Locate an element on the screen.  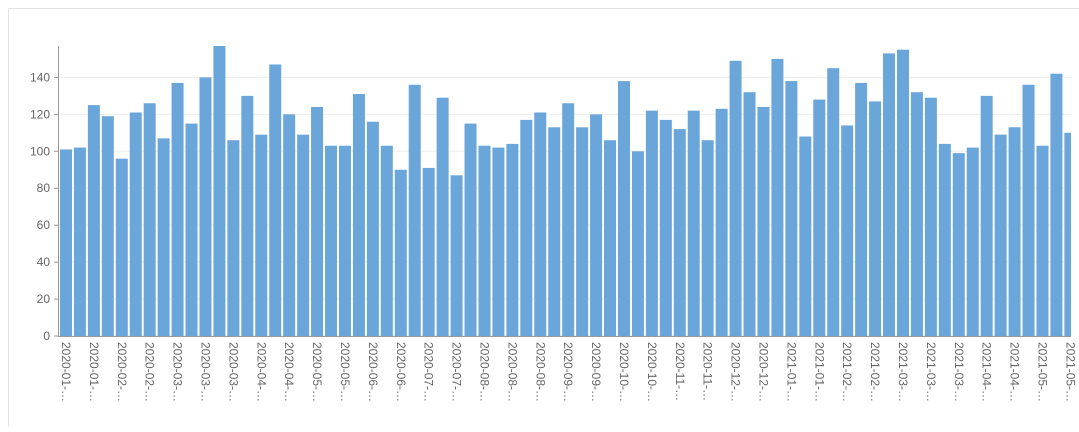
y-tick-label: 40 is located at coordinates (44, 262).